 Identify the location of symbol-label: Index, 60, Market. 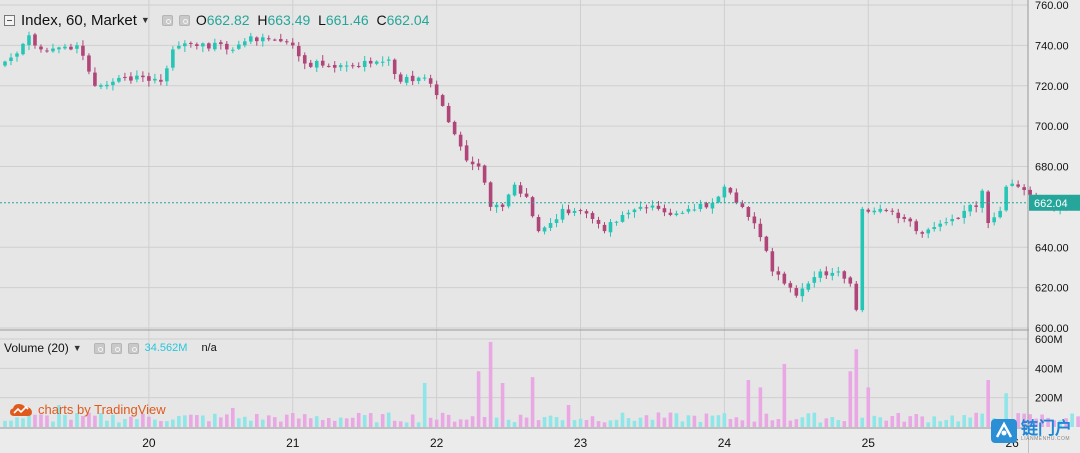
(79, 20).